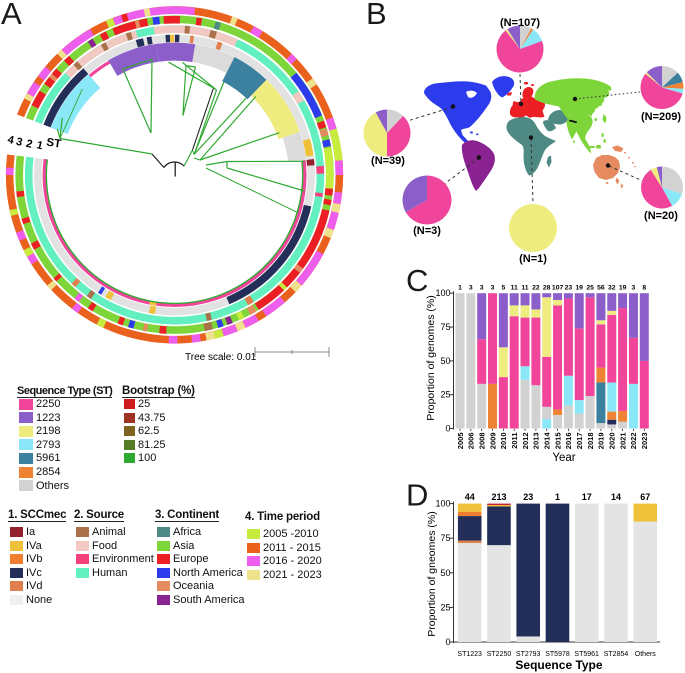 The image size is (685, 673). I want to click on svg-text: Sequence Type, so click(558, 665).